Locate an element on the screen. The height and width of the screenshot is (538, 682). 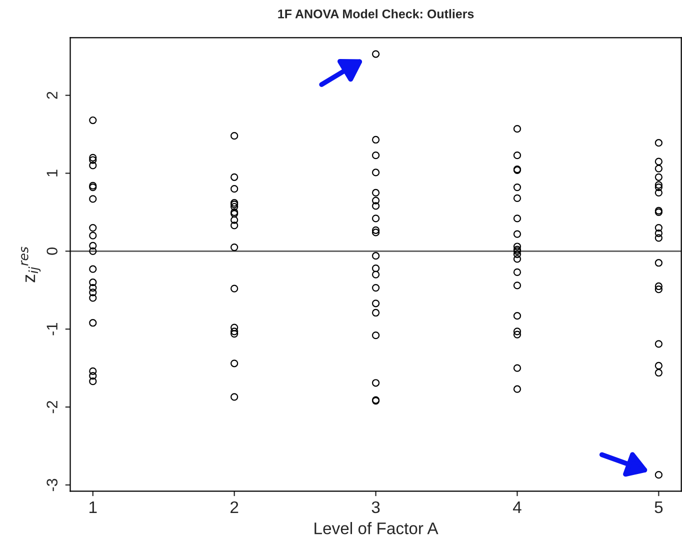
x-axis-title: Level of Factor A is located at coordinates (376, 528).